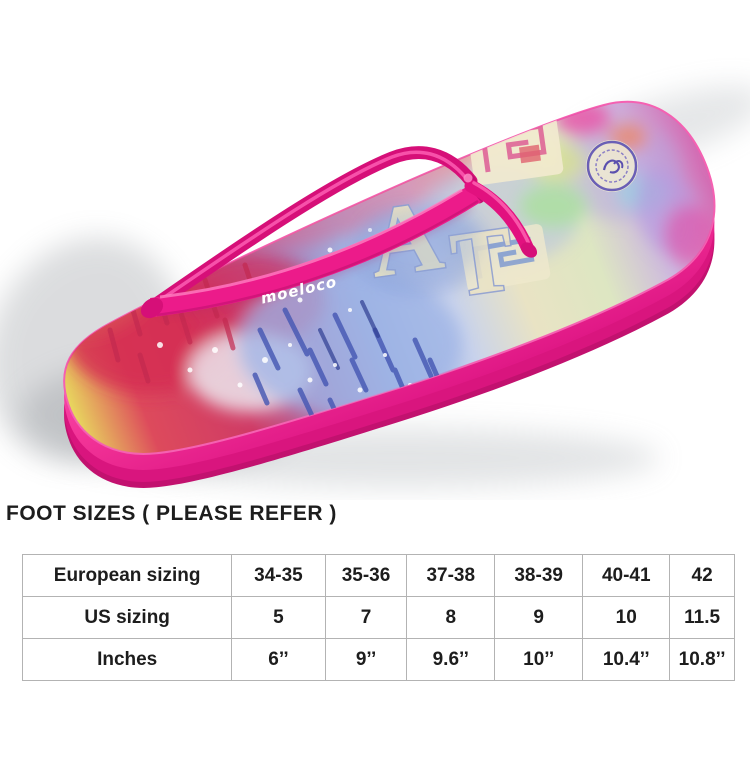  What do you see at coordinates (366, 617) in the screenshot?
I see `size-cell: 7` at bounding box center [366, 617].